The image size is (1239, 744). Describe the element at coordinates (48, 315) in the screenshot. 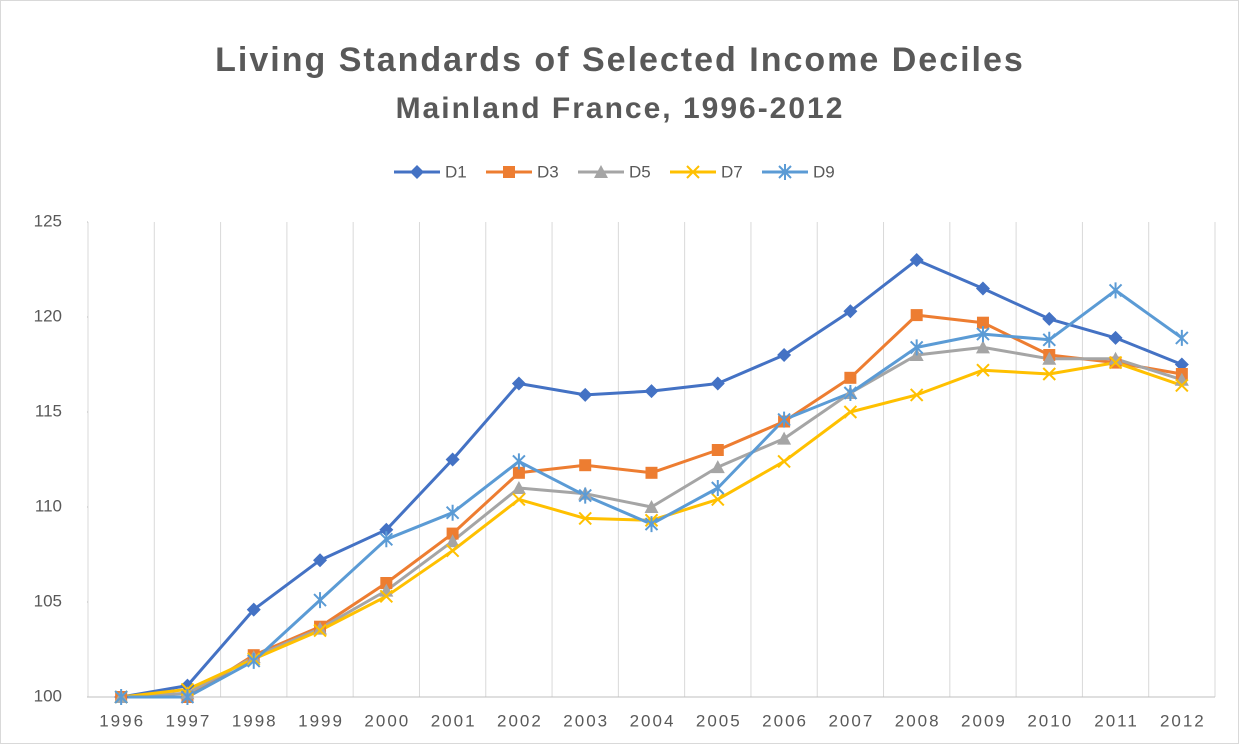

I see `y-tick-label: 120` at that location.